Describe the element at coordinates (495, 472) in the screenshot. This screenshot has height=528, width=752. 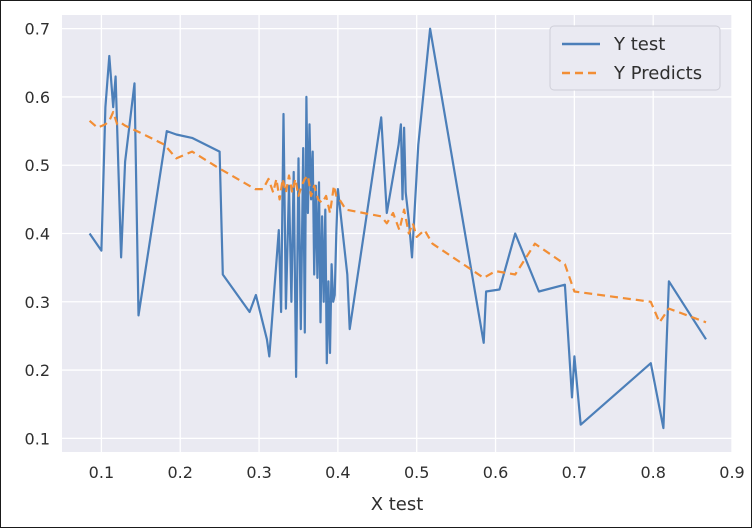
I see `x-tick-label: 0.6` at that location.